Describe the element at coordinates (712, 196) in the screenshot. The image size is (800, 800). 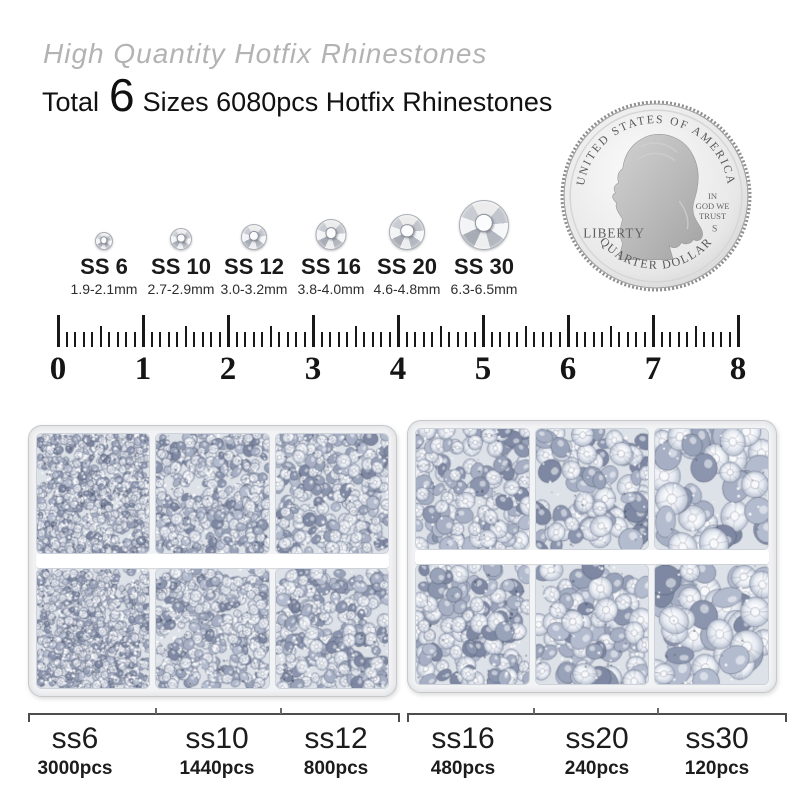
I see `coin-motto-line1: IN` at that location.